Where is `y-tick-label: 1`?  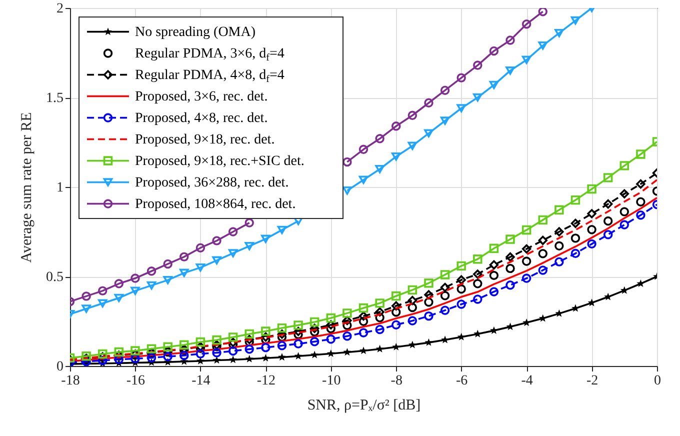 y-tick-label: 1 is located at coordinates (60, 188).